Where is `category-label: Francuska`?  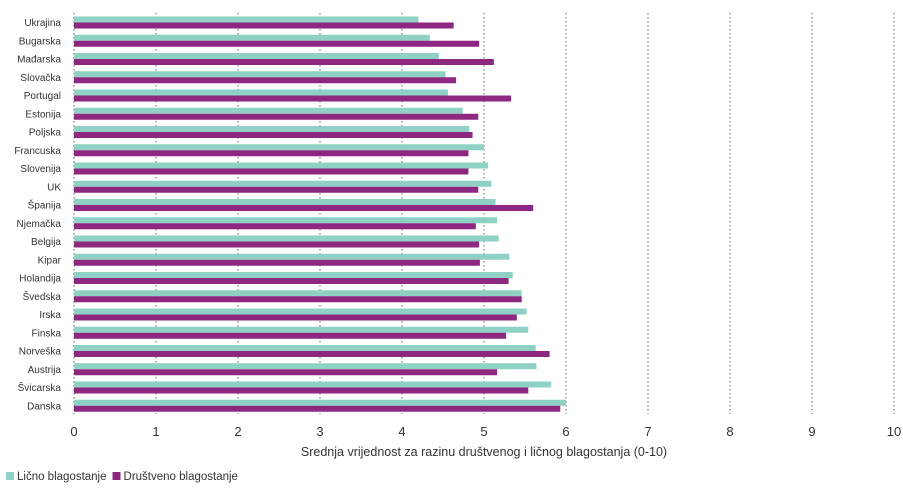
category-label: Francuska is located at coordinates (37, 151).